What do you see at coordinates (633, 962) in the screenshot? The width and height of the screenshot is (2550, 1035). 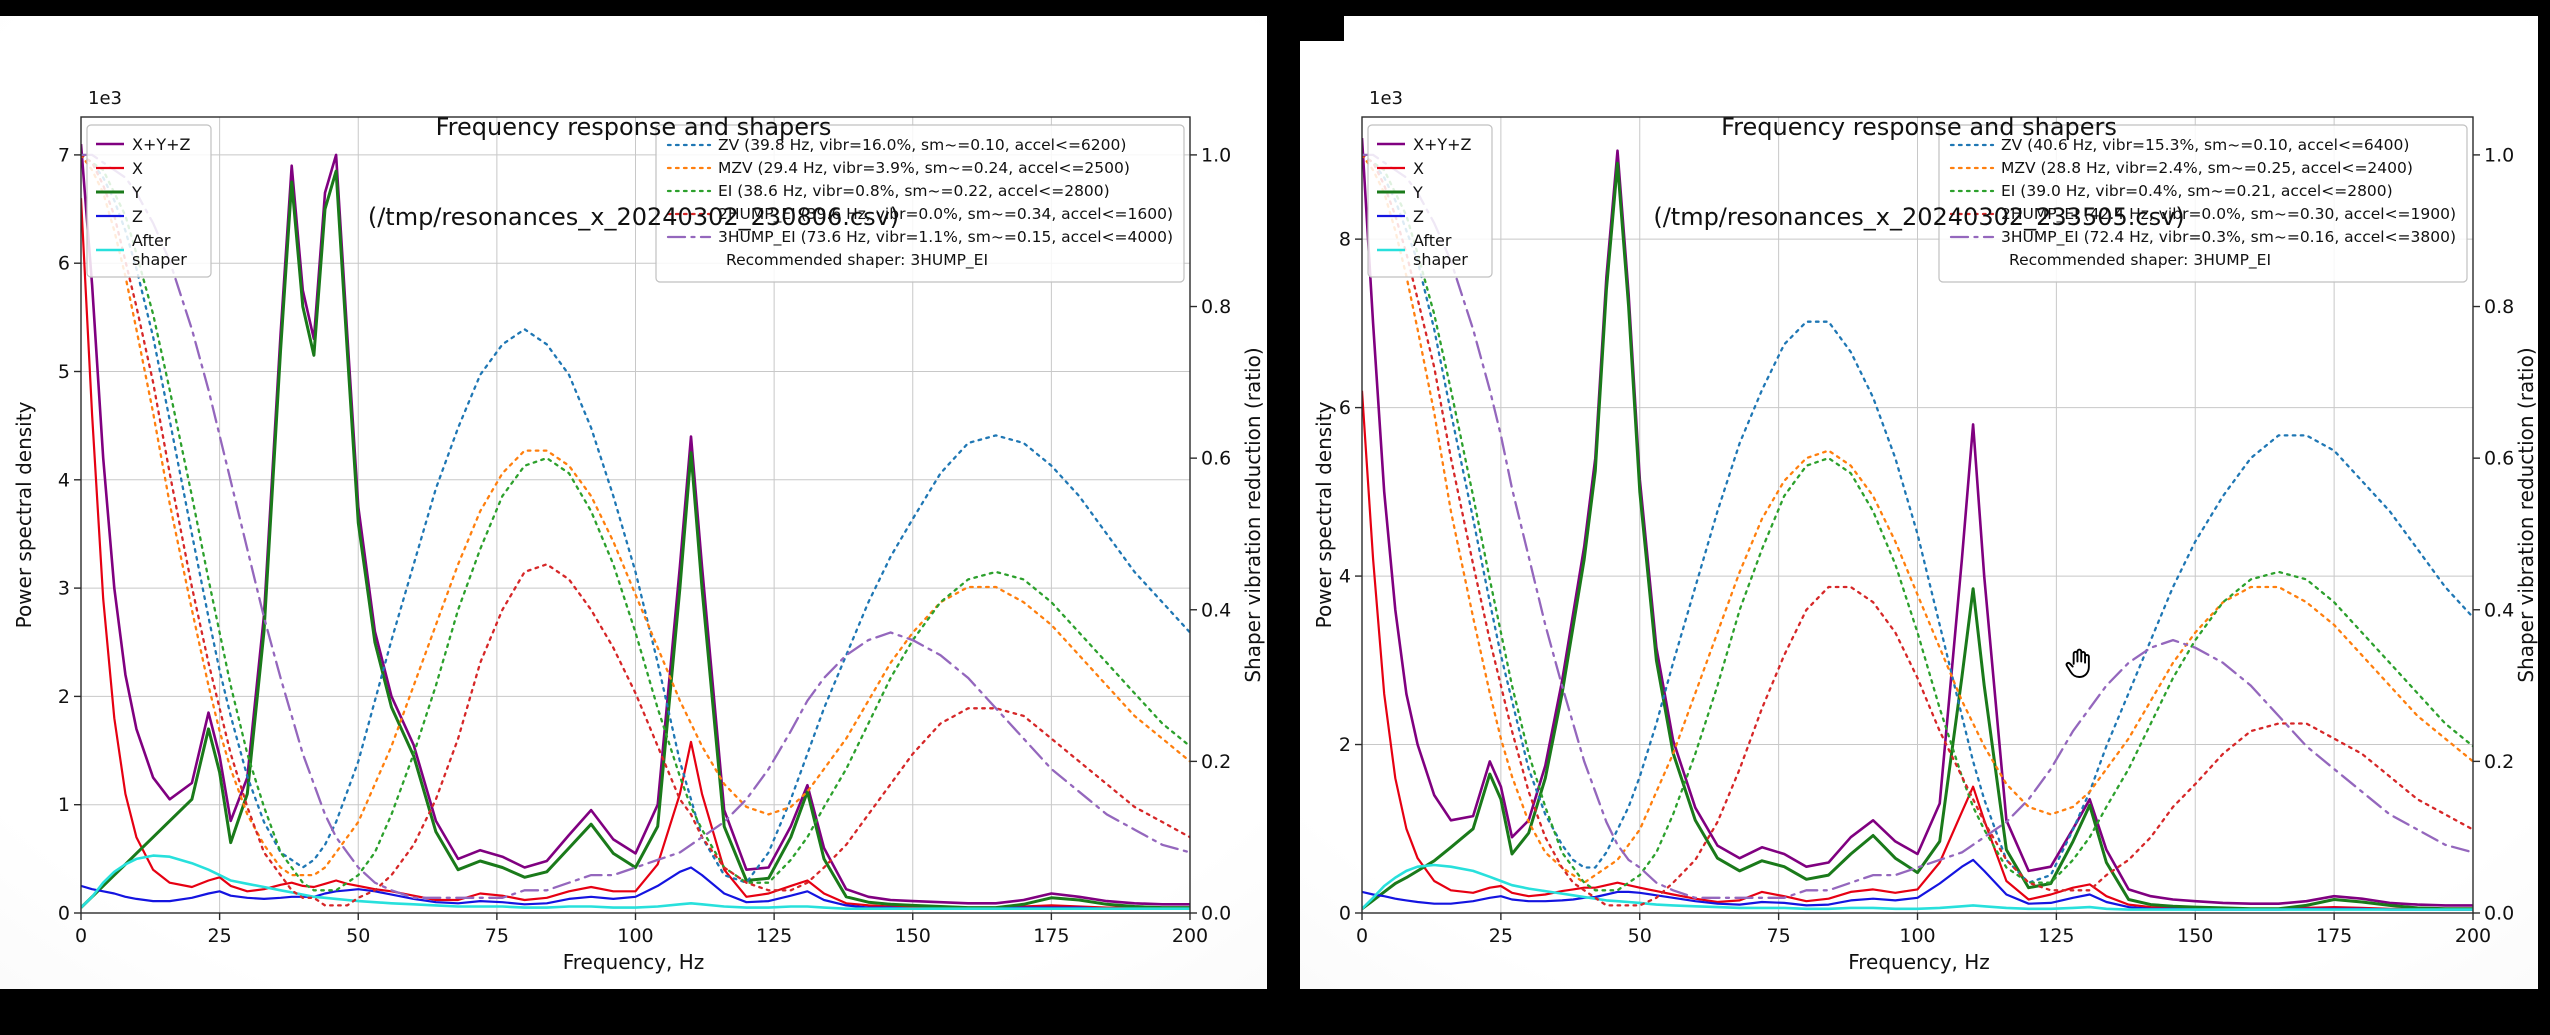 I see `x-axis-label: Frequency, Hz` at bounding box center [633, 962].